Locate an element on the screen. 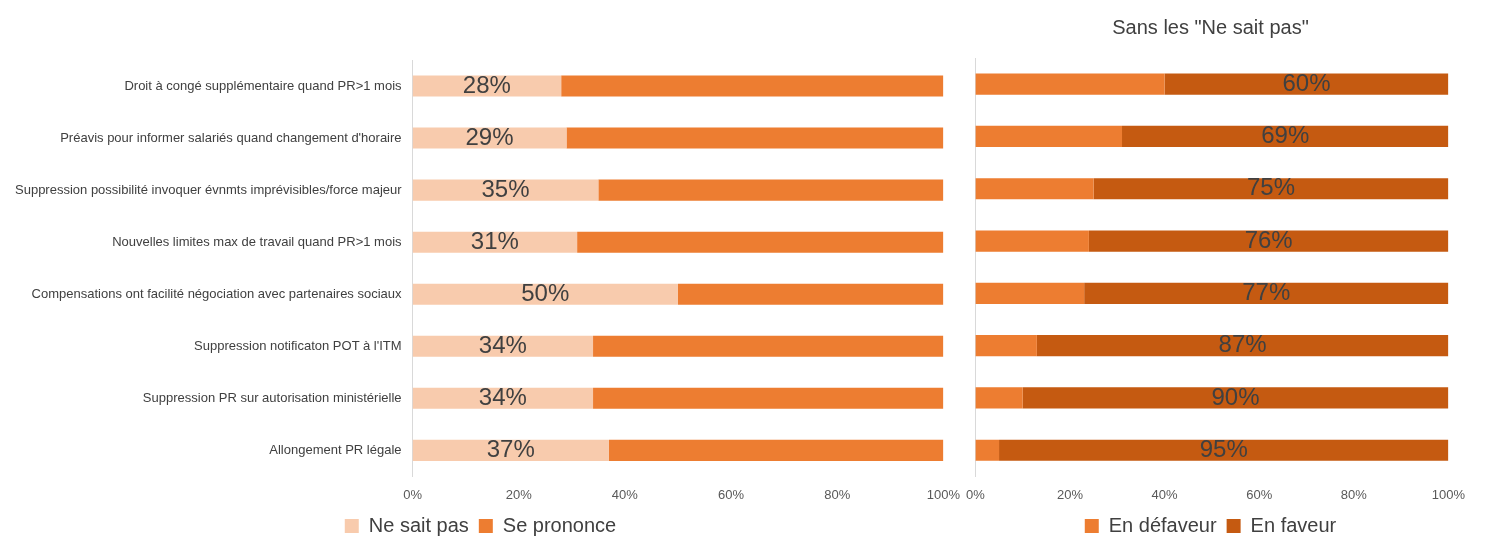 The image size is (1491, 555). data-label: 75% is located at coordinates (1271, 187).